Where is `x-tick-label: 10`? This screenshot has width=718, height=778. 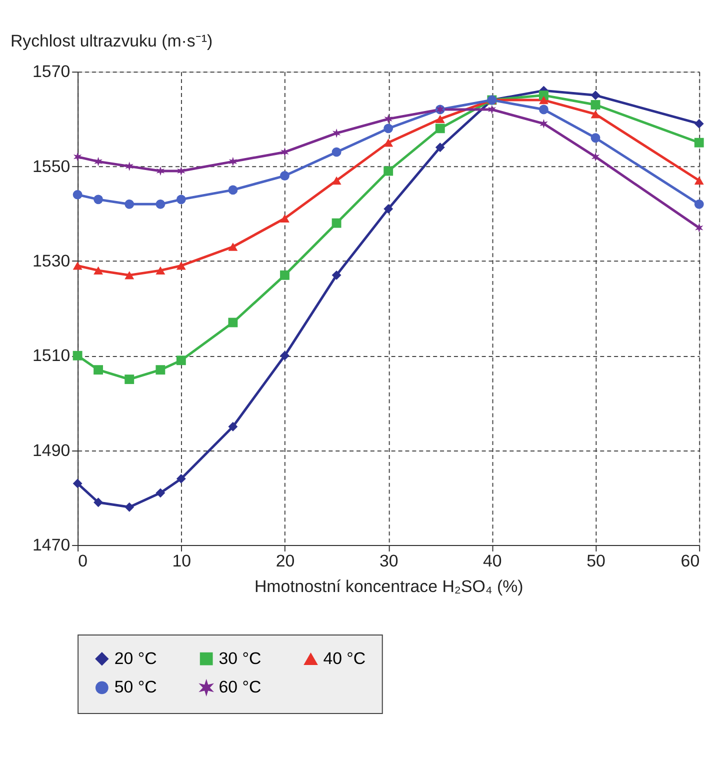
x-tick-label: 10 is located at coordinates (182, 560).